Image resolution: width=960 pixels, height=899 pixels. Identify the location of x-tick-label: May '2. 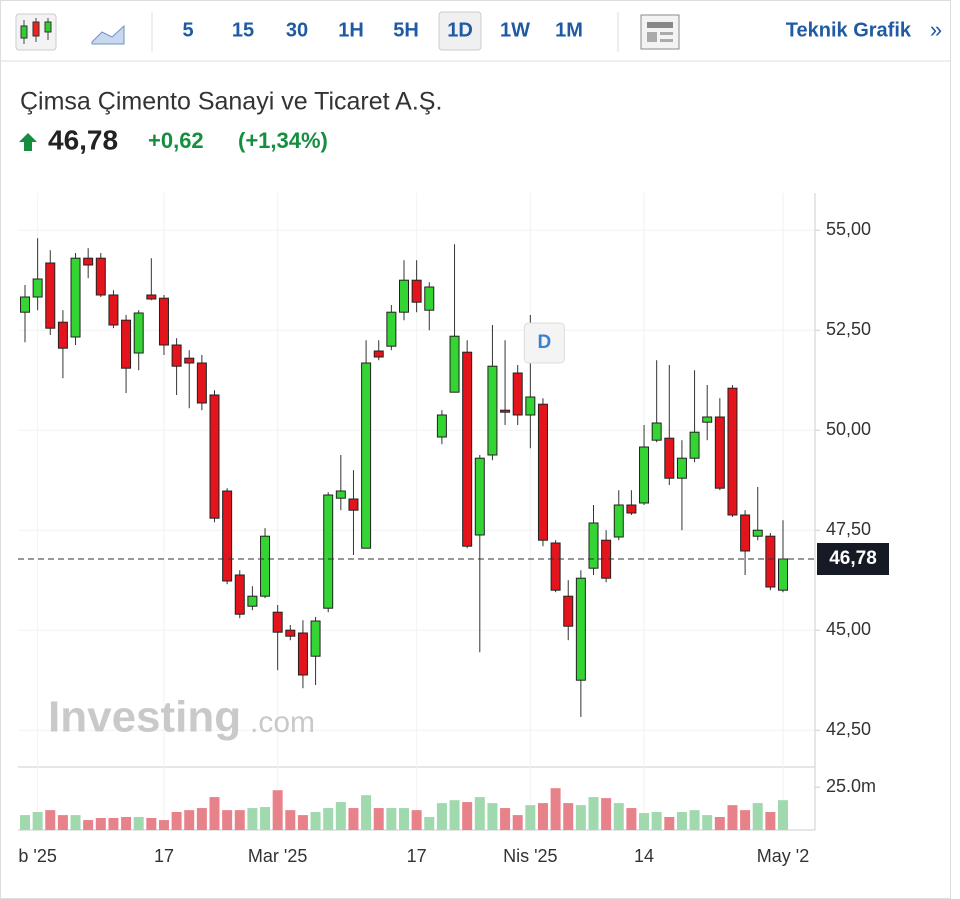
(783, 856).